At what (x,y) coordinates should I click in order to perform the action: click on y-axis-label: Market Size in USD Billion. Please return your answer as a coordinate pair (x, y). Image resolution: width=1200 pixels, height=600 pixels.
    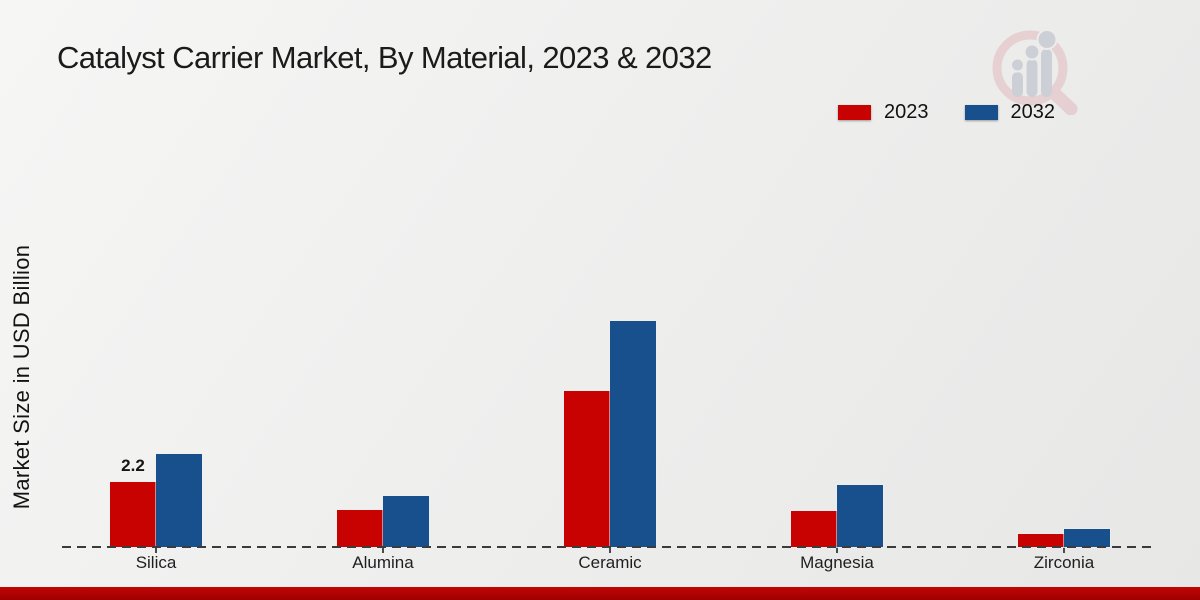
    Looking at the image, I should click on (21, 377).